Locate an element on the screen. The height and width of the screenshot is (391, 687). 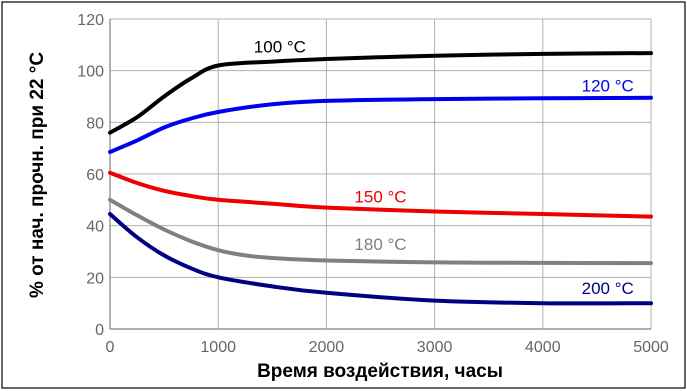
x-tick-label: 5000 is located at coordinates (651, 347).